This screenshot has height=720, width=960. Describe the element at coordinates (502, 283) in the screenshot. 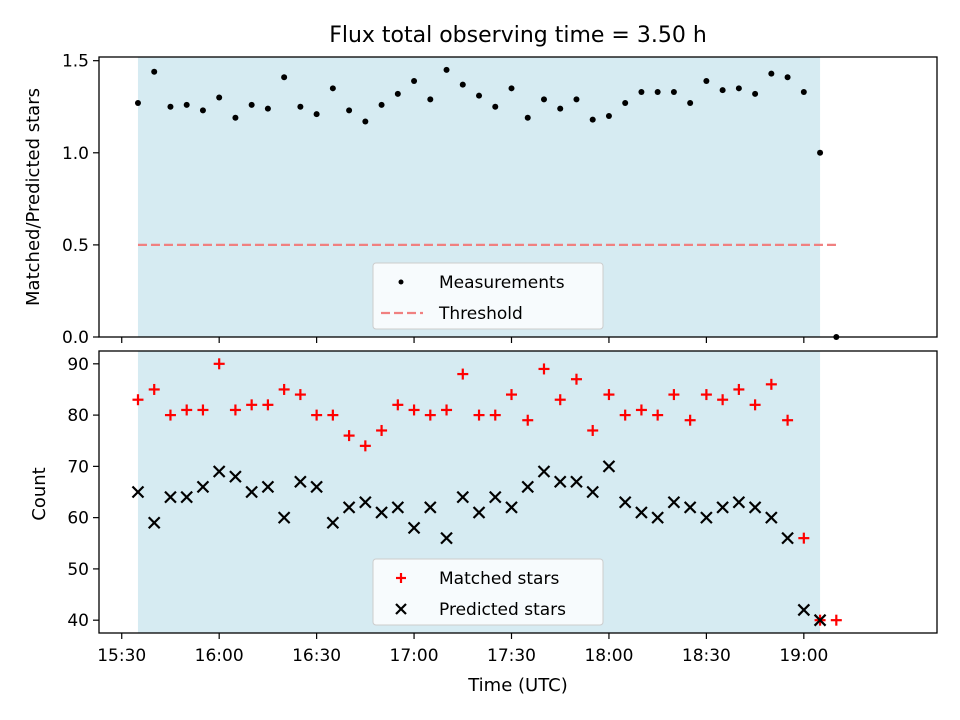

I see `legend-label: Measurements` at that location.